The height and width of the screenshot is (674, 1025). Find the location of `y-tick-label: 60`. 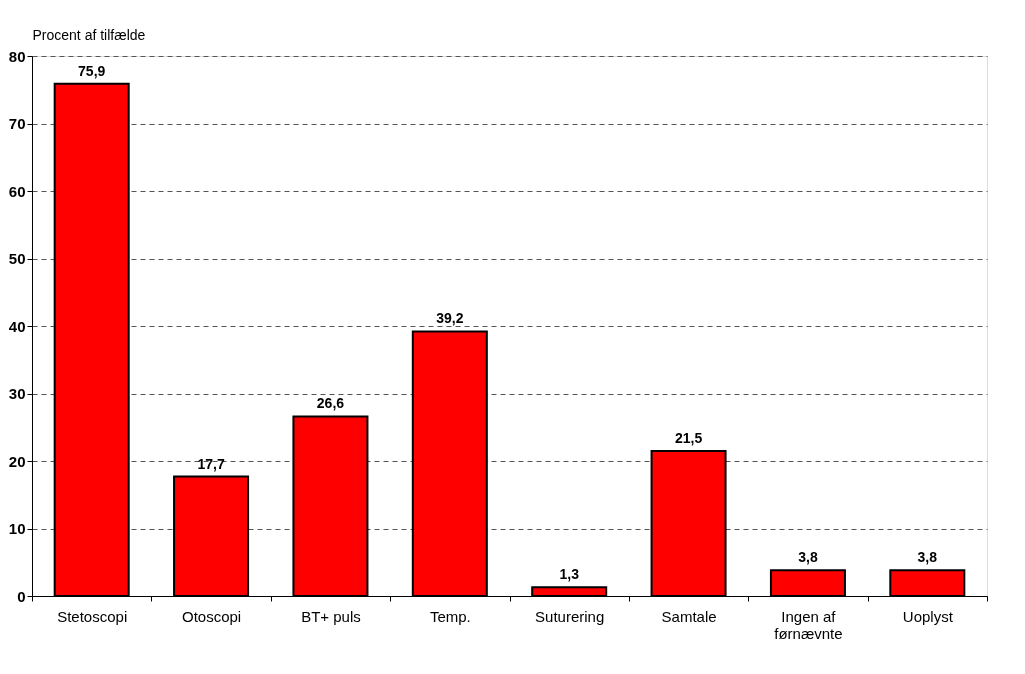

y-tick-label: 60 is located at coordinates (17, 191).